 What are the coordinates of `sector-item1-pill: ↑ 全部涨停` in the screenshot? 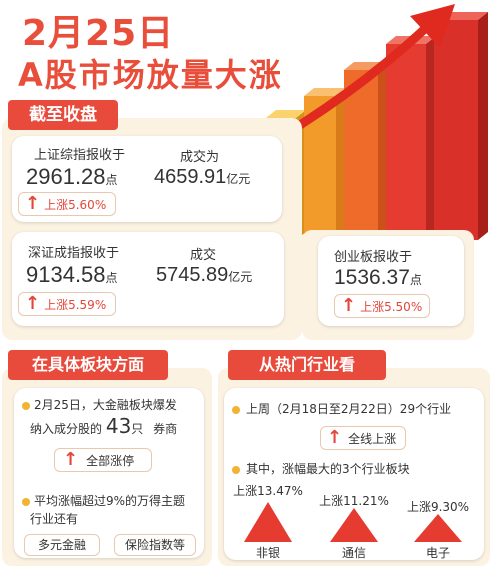 It's located at (103, 460).